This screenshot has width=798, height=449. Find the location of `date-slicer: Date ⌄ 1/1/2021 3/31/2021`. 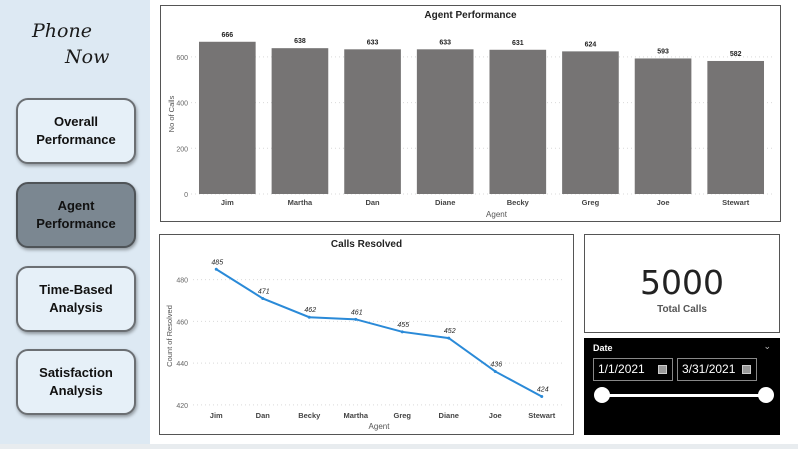

date-slicer: Date ⌄ 1/1/2021 3/31/2021 is located at coordinates (682, 386).